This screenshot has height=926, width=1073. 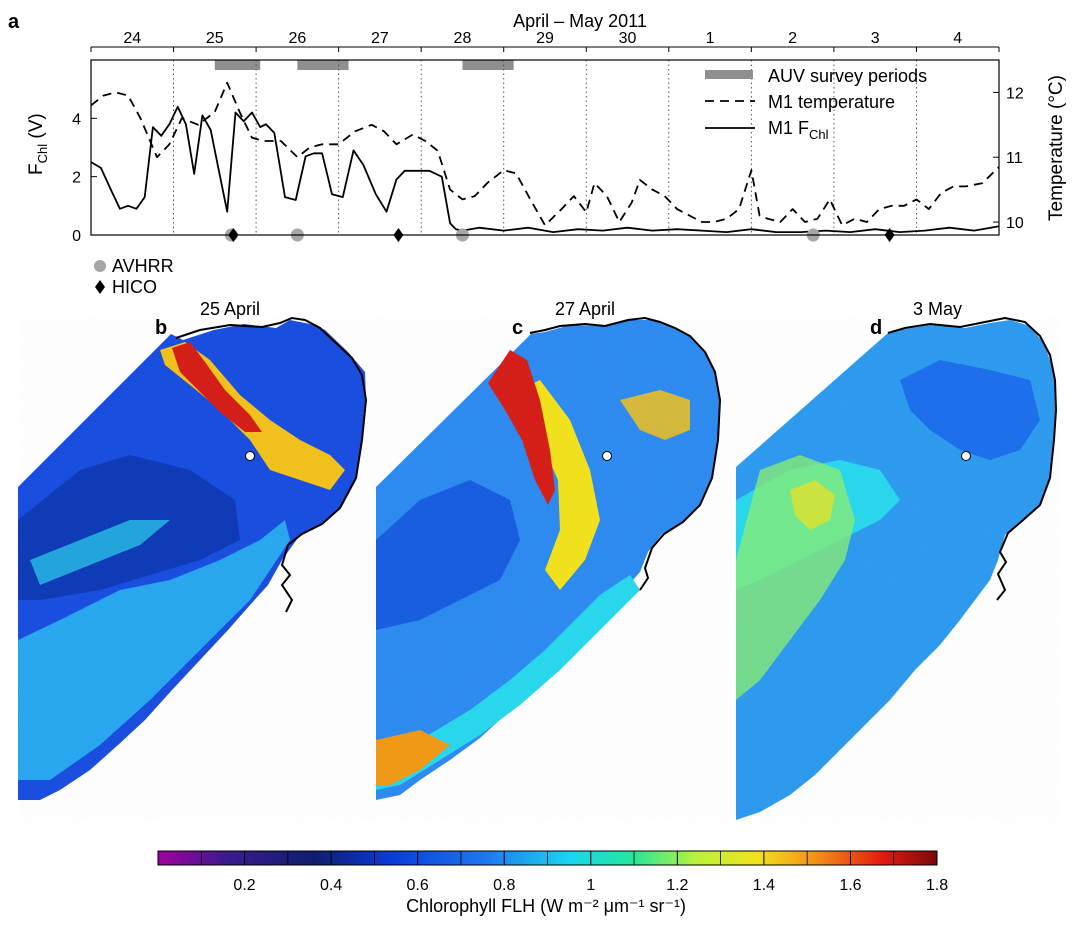 I want to click on top-axis-tick-label: 25, so click(x=215, y=38).